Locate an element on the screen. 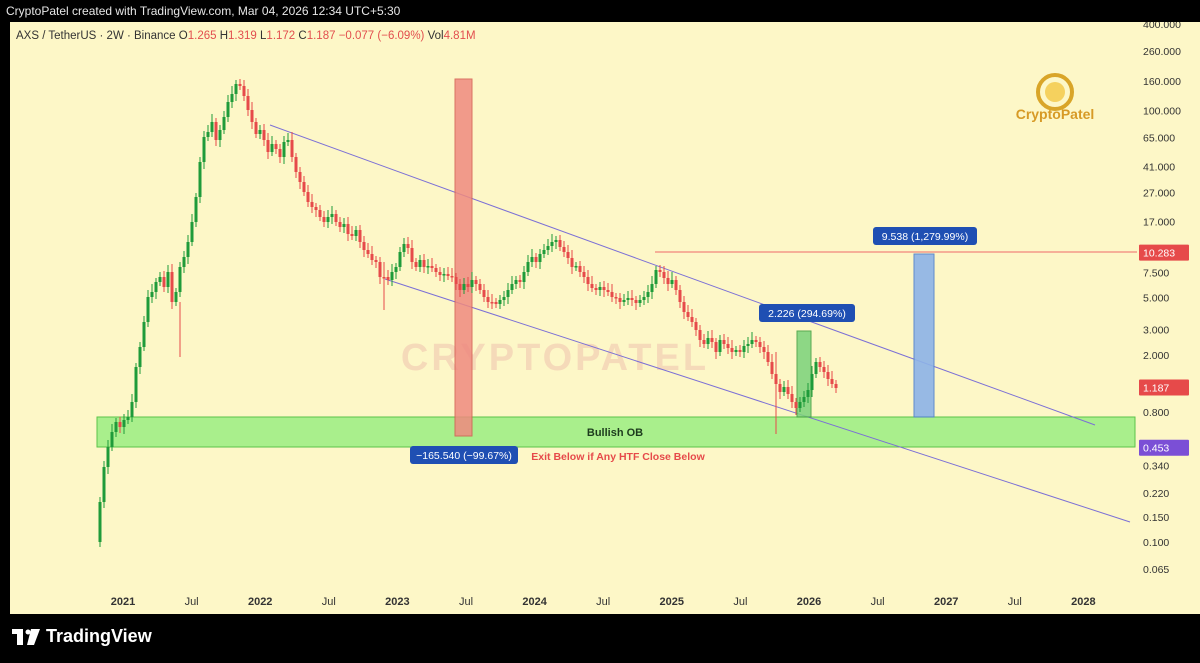 This screenshot has height=663, width=1200. low-label: L is located at coordinates (263, 36).